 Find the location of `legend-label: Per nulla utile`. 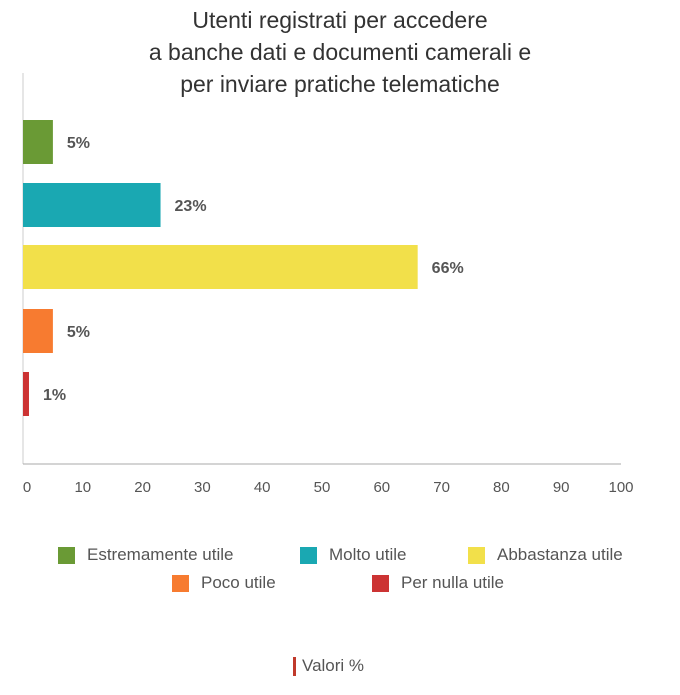

legend-label: Per nulla utile is located at coordinates (453, 582).